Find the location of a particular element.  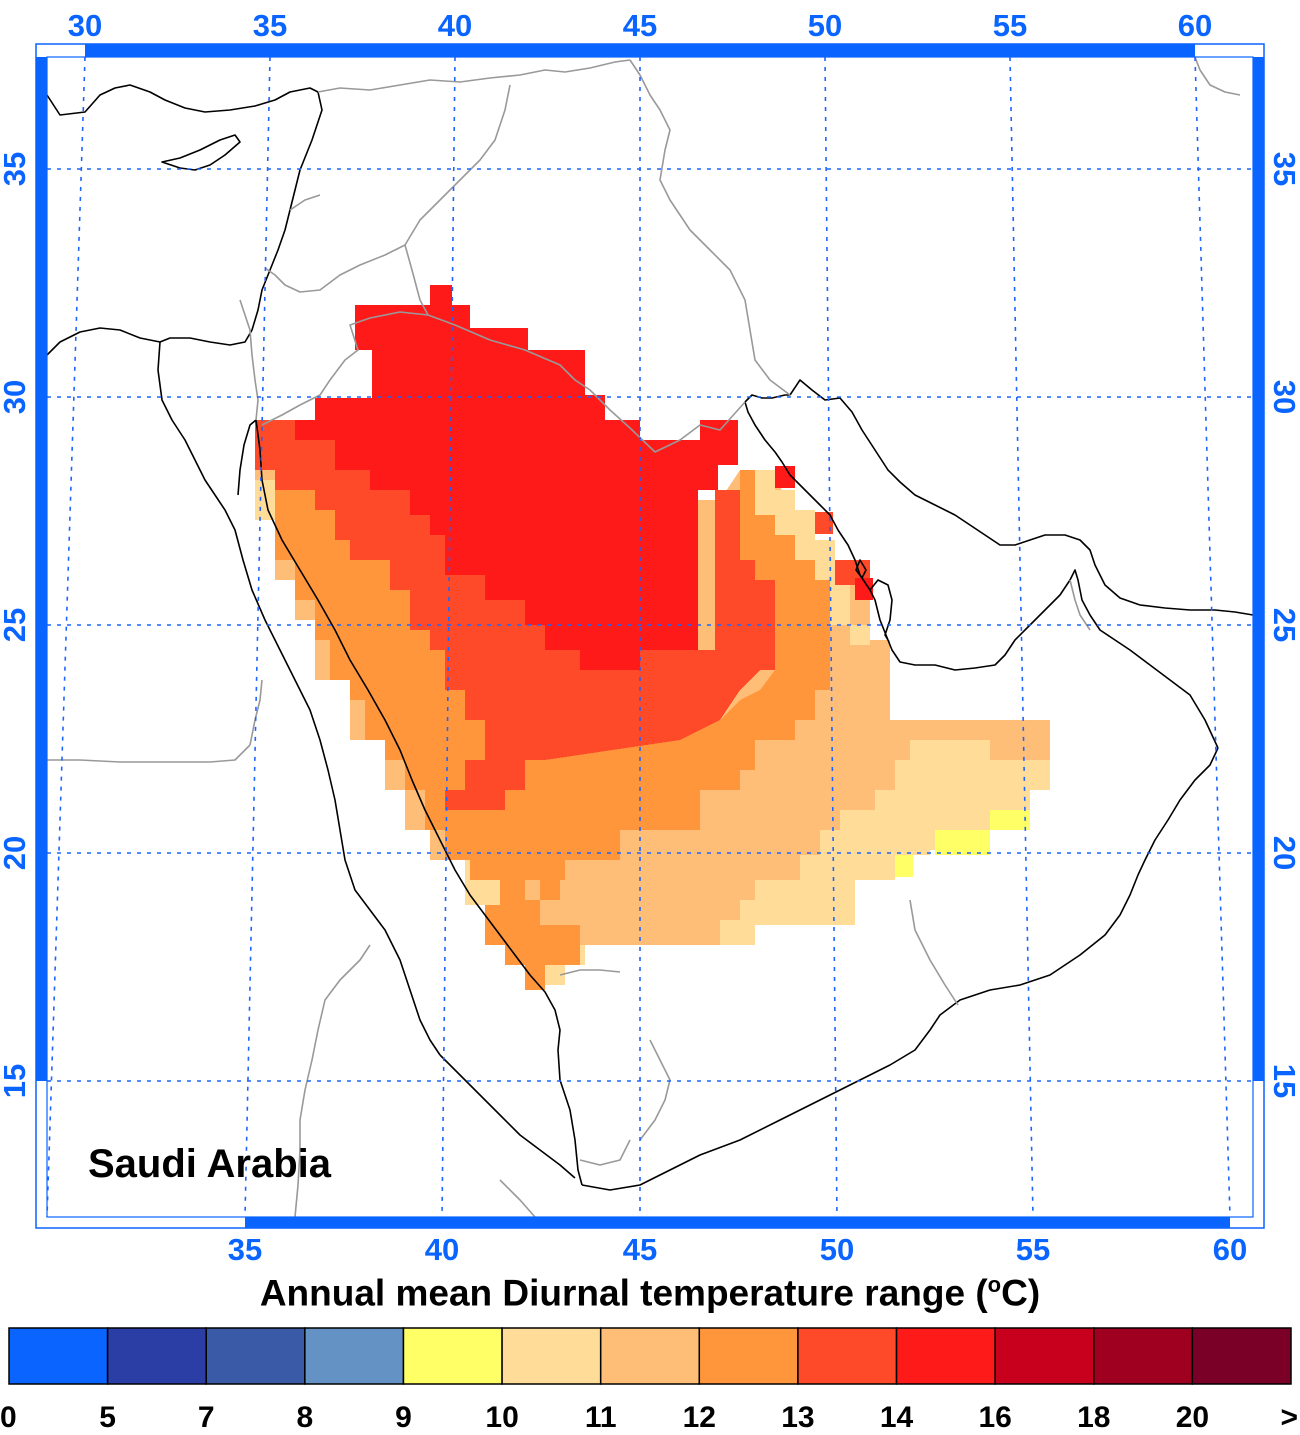

border-djibouti is located at coordinates (655, 1090).